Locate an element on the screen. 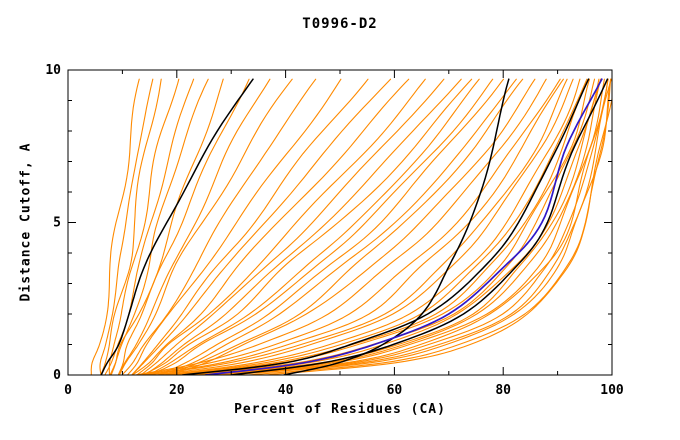 This screenshot has width=680, height=440. svg-text: 80 is located at coordinates (503, 390).